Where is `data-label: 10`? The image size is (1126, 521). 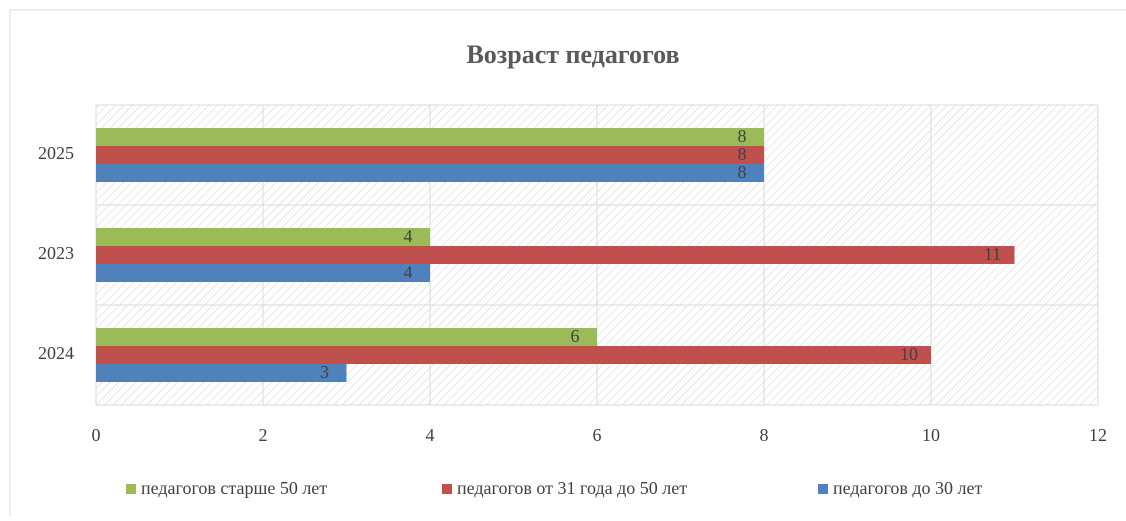
data-label: 10 is located at coordinates (909, 354).